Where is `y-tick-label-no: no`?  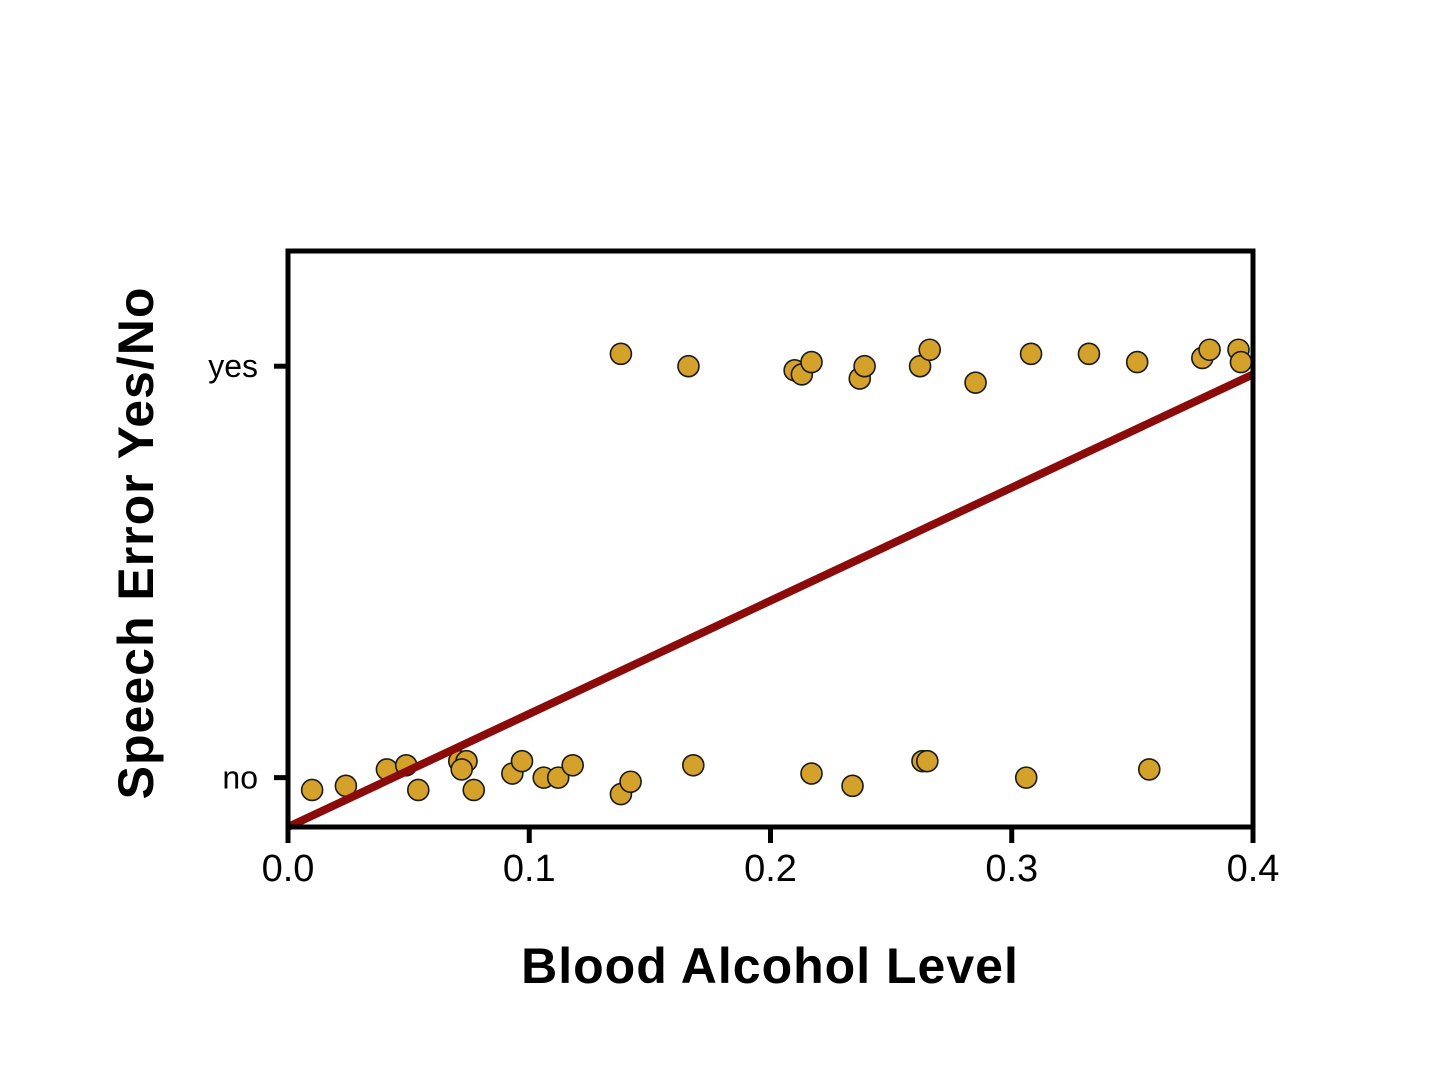 y-tick-label-no: no is located at coordinates (240, 778).